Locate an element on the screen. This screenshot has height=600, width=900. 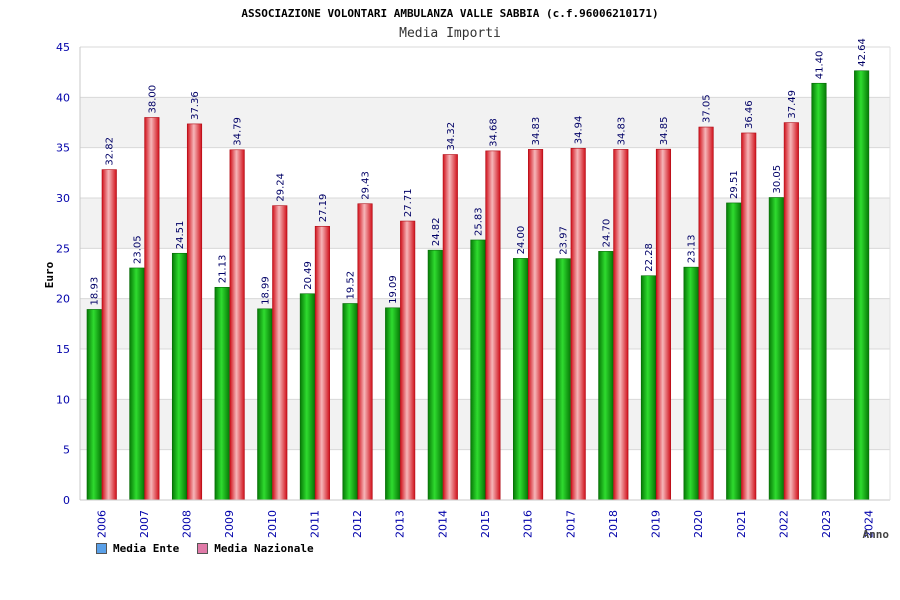
bar-media-ente-2008 is located at coordinates (179, 376).